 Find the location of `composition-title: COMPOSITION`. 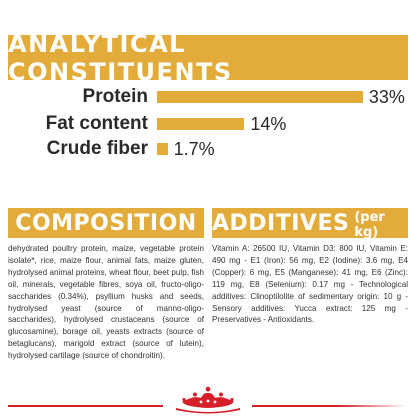

composition-title: COMPOSITION is located at coordinates (106, 223).